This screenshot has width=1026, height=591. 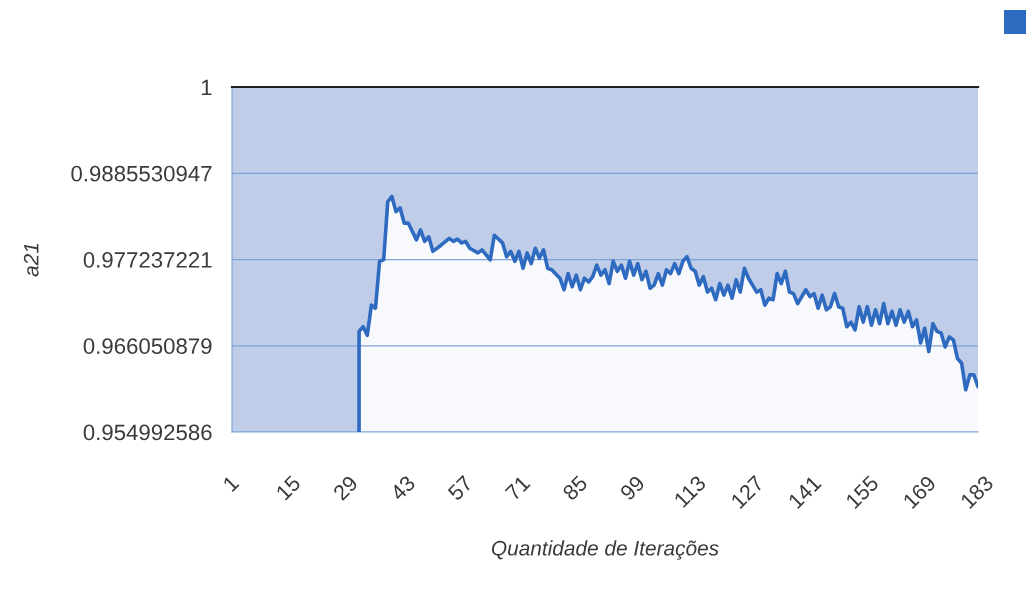 What do you see at coordinates (231, 483) in the screenshot?
I see `x-tick-label: 1` at bounding box center [231, 483].